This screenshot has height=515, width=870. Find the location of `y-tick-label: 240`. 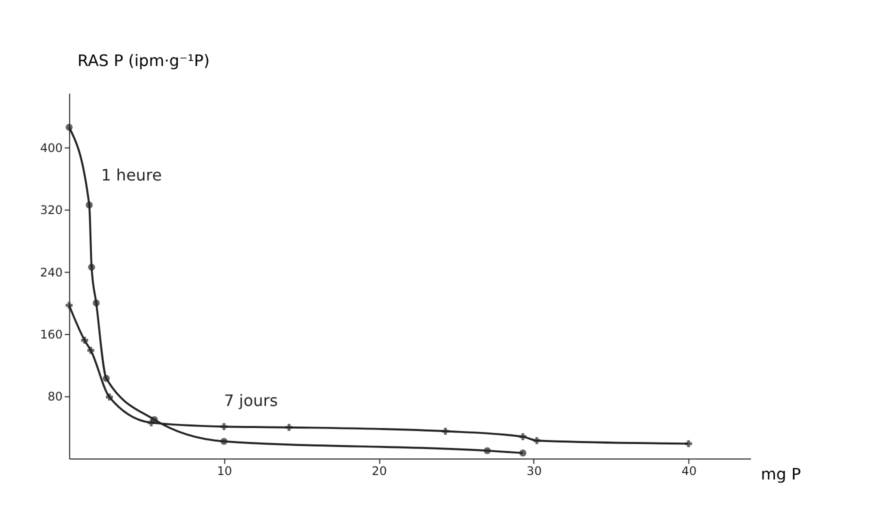

y-tick-label: 240 is located at coordinates (51, 272).